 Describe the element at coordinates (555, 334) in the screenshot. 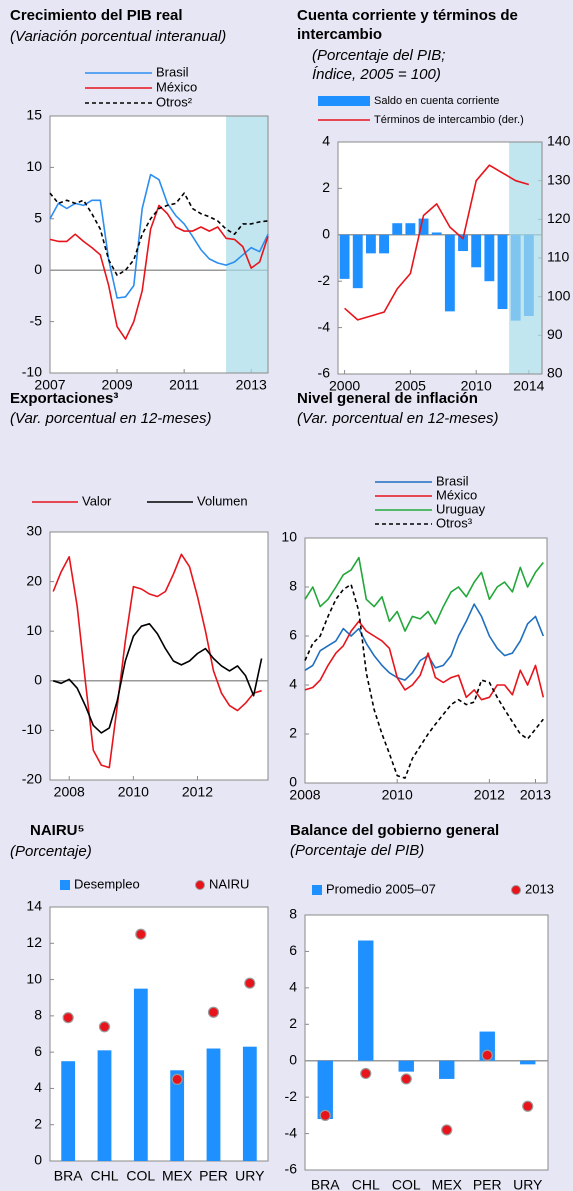

I see `y2-tick-label: 90` at that location.